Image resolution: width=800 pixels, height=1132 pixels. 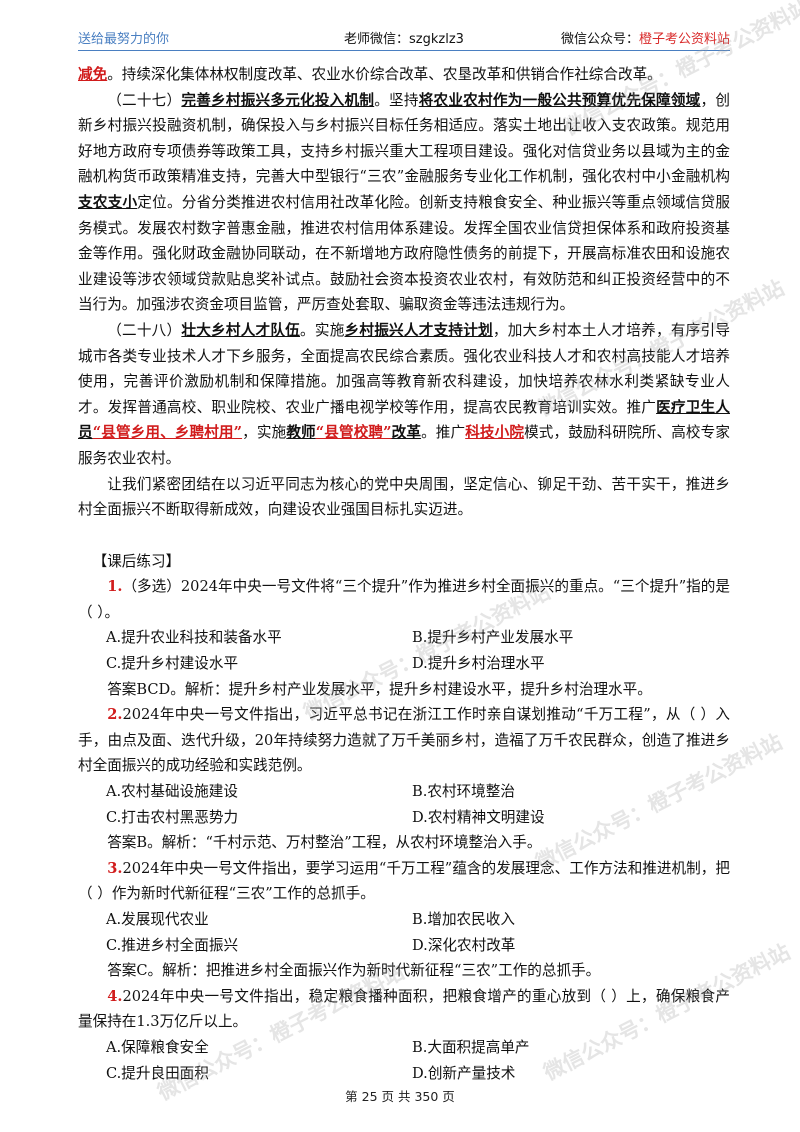 I want to click on option-d: D.提升乡村治理水平, so click(x=478, y=664).